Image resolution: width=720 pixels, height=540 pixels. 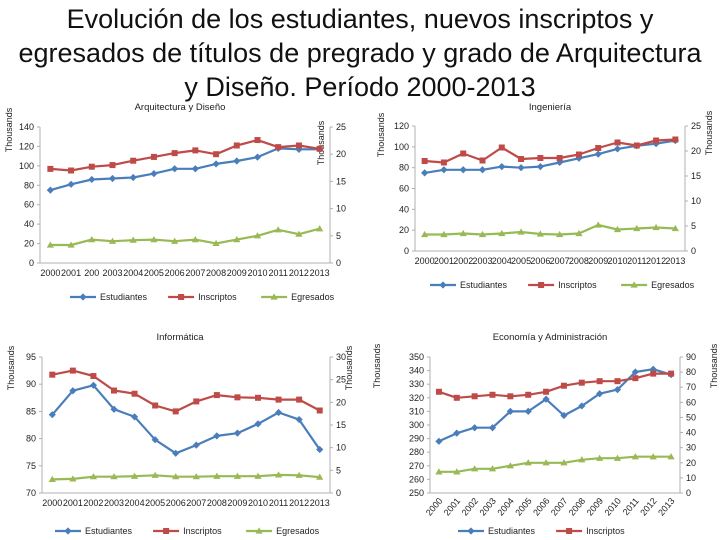 I want to click on y-right-tick-label: 70, so click(x=691, y=387).